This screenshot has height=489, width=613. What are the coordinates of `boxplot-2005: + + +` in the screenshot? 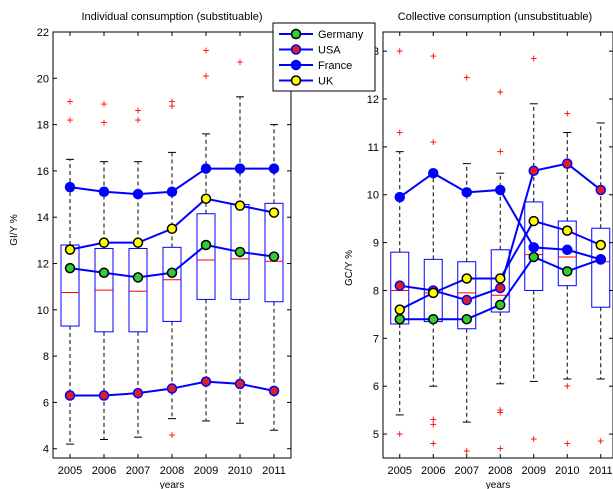 It's located at (400, 242).